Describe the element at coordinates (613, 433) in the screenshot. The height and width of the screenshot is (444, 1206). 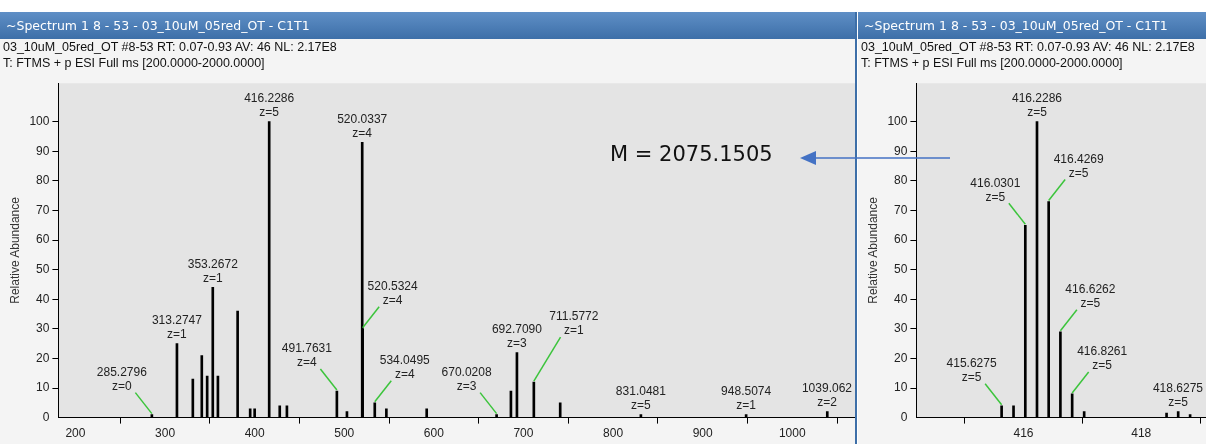
I see `x-tick-label: 800` at that location.